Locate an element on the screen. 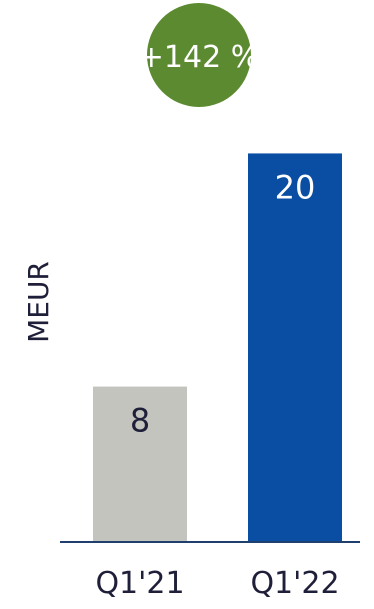 The image size is (374, 609). data-label-1: 20 is located at coordinates (295, 187).